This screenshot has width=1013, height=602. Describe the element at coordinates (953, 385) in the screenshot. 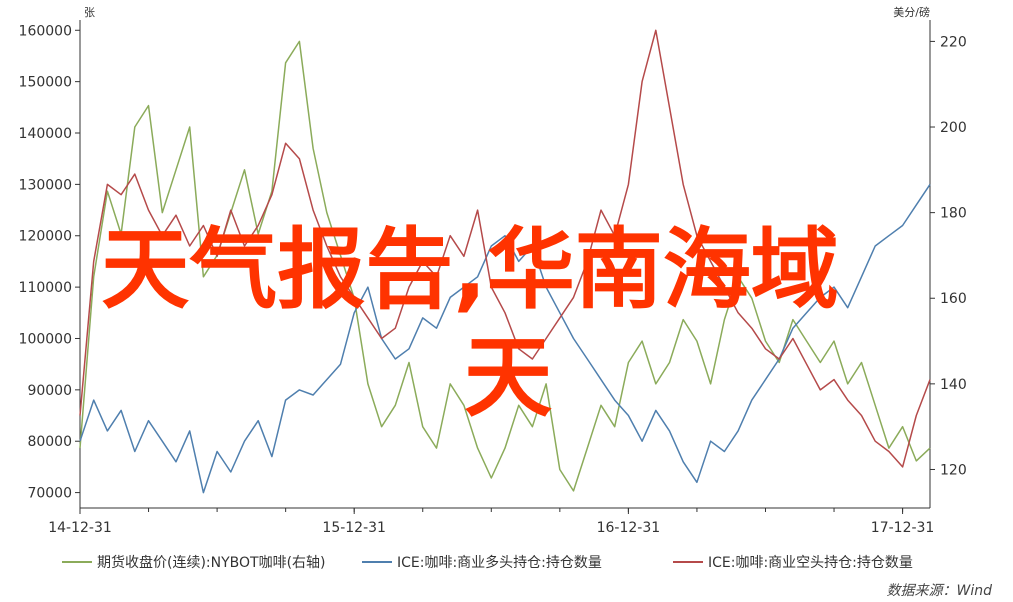

I see `right-tick-label: 140` at that location.